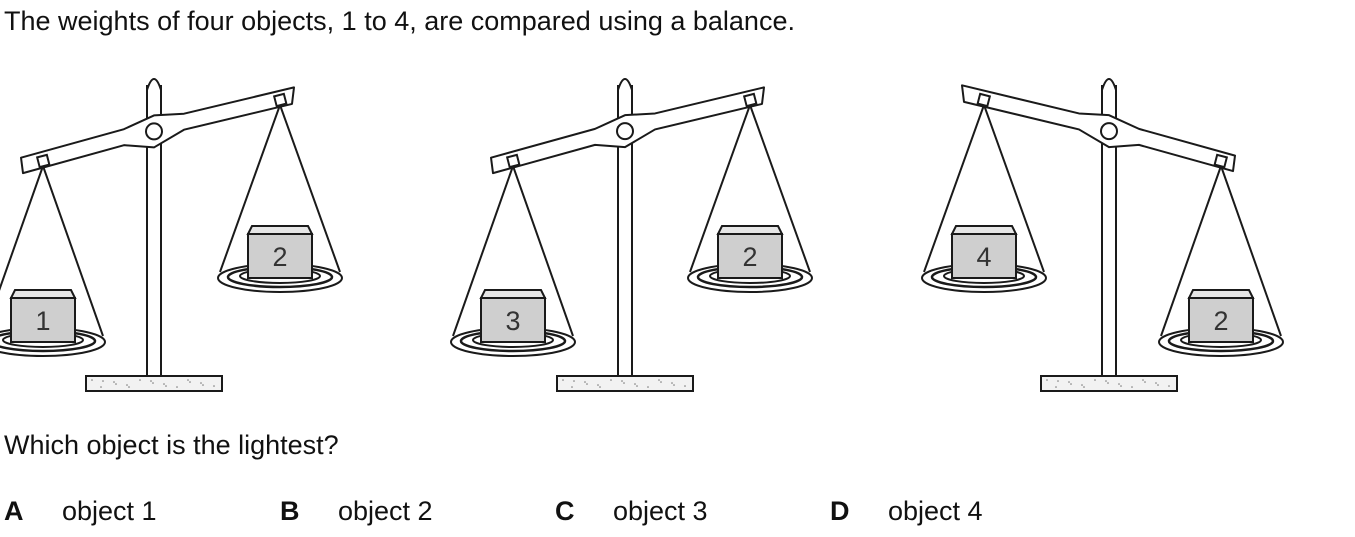  I want to click on option-b: B object 2, so click(406, 511).